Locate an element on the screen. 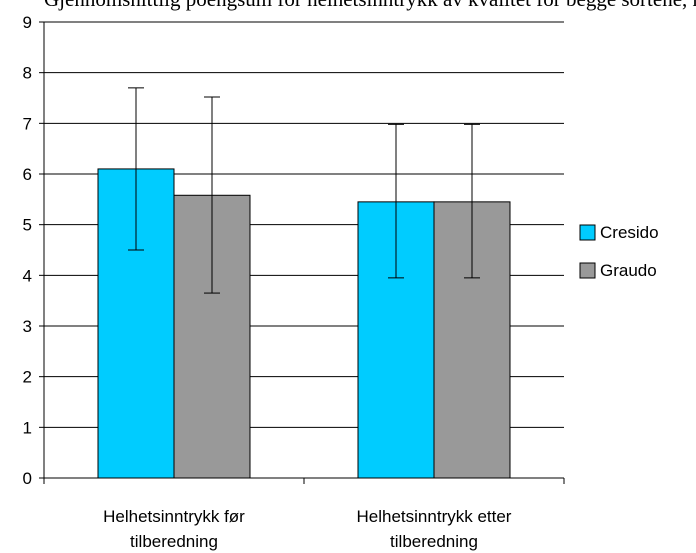 The image size is (696, 553). y-tick-label: 5 is located at coordinates (27, 225).